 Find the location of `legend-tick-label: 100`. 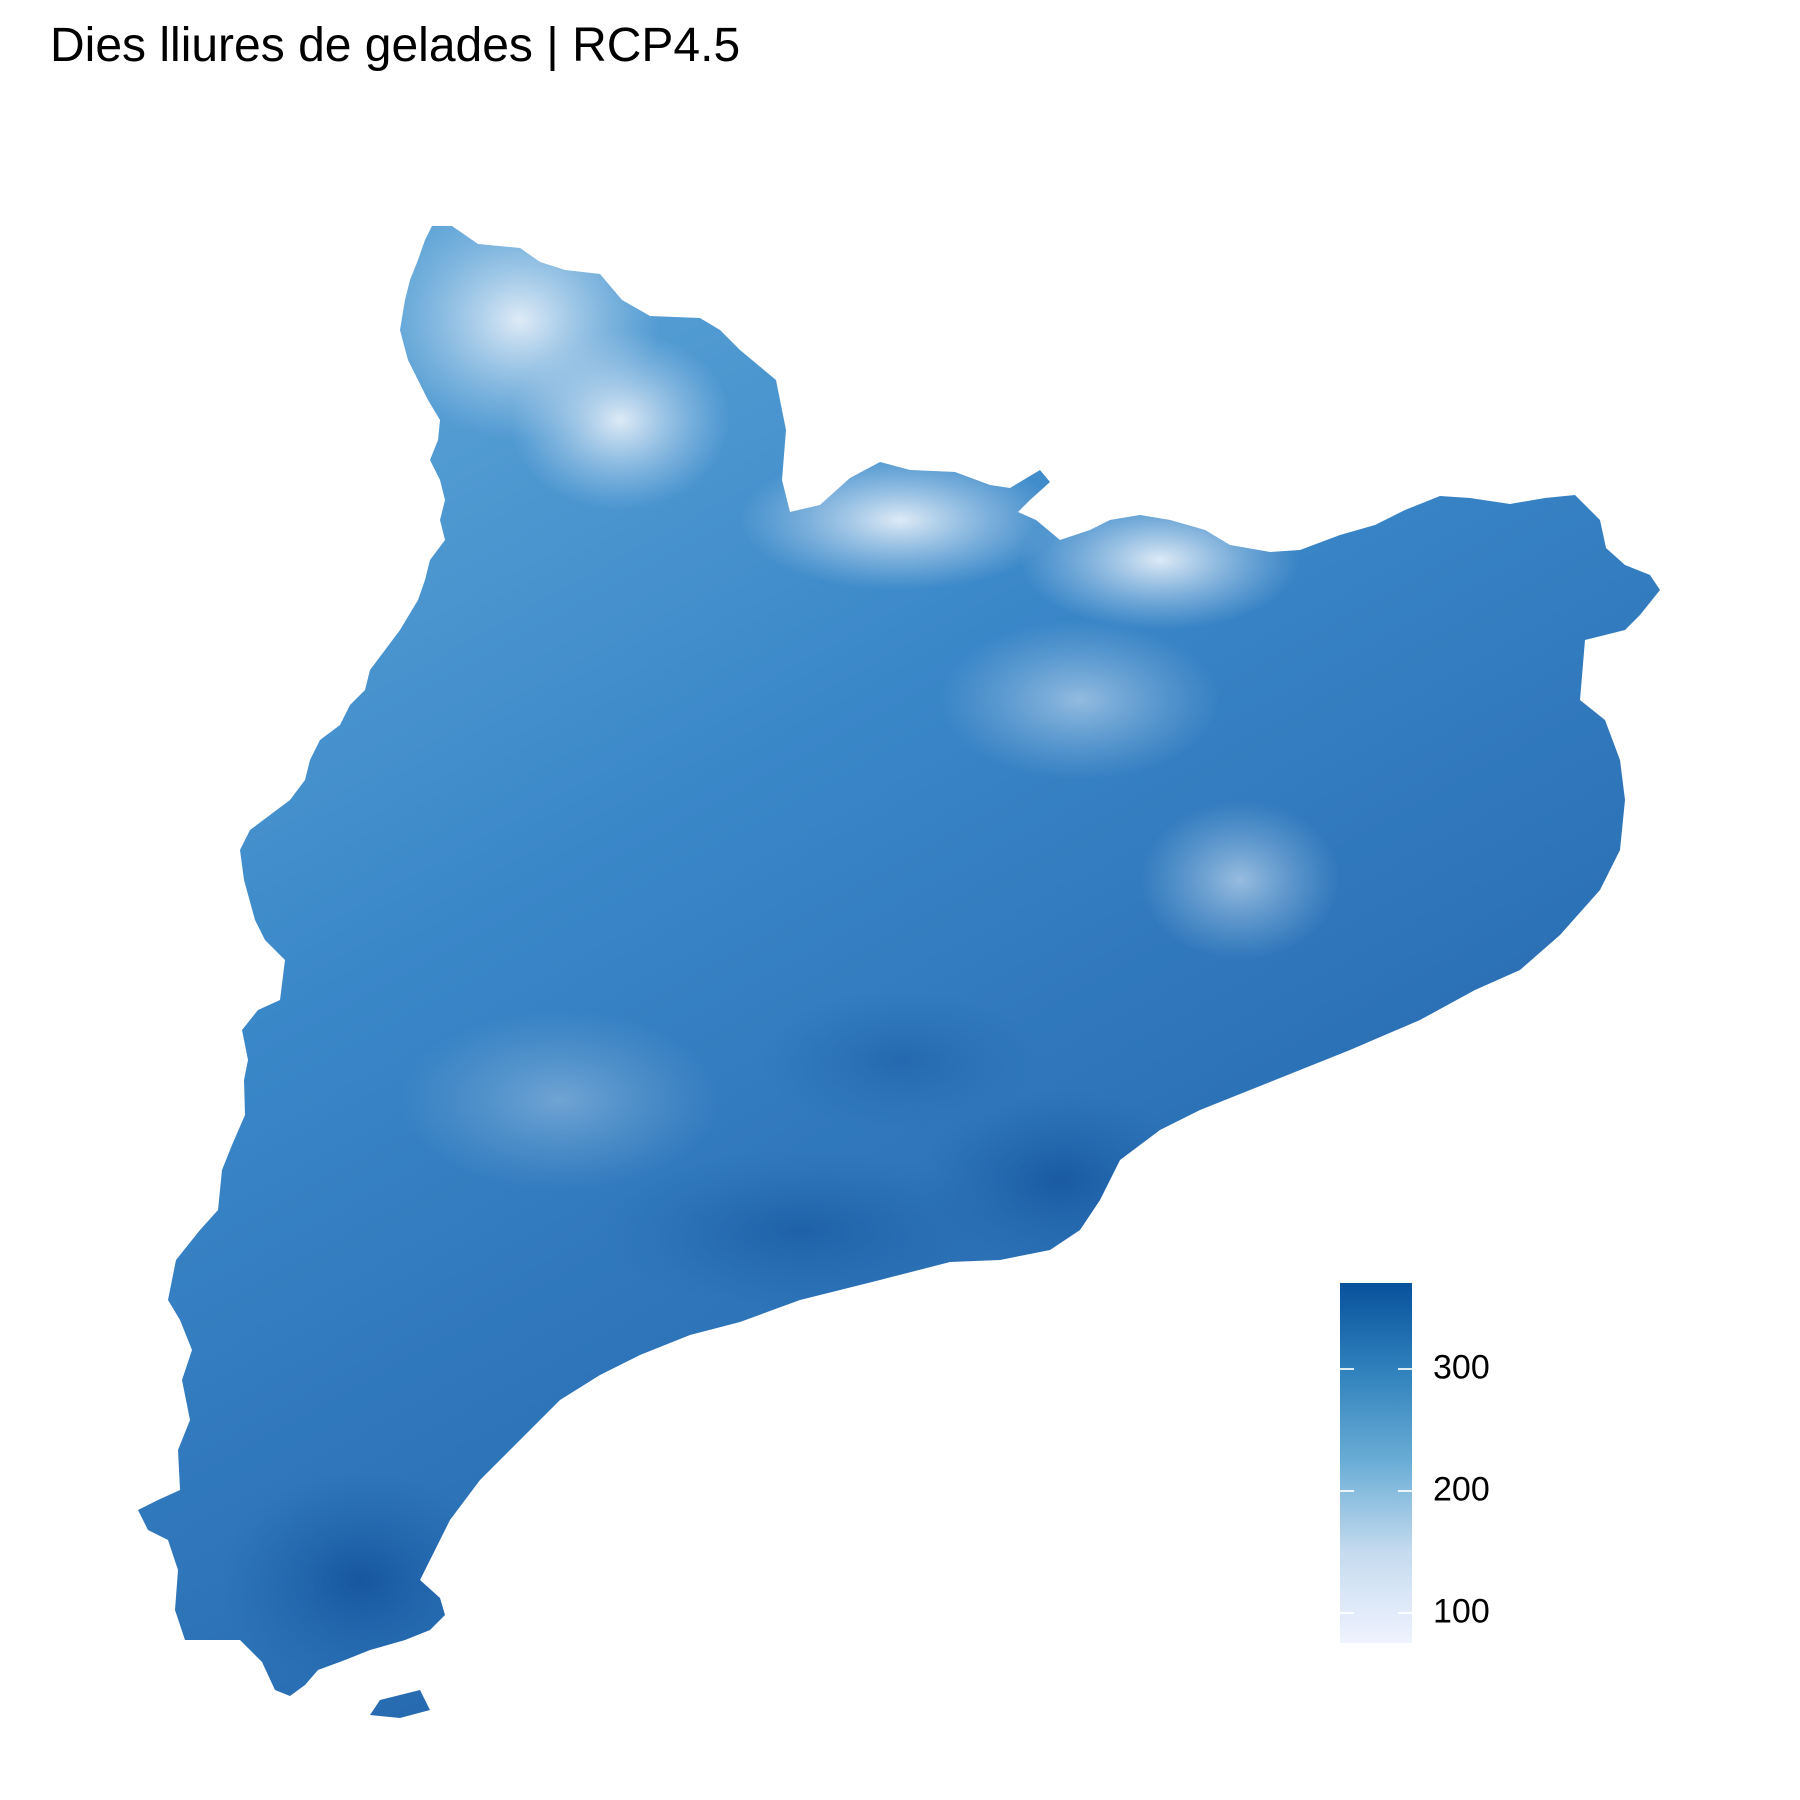

legend-tick-label: 100 is located at coordinates (1461, 1611).